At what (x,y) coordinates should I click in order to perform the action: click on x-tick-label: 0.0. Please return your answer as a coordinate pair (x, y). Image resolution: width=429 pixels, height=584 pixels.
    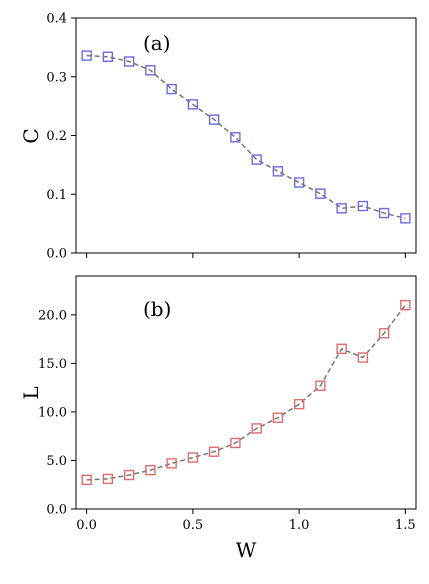
    Looking at the image, I should click on (86, 525).